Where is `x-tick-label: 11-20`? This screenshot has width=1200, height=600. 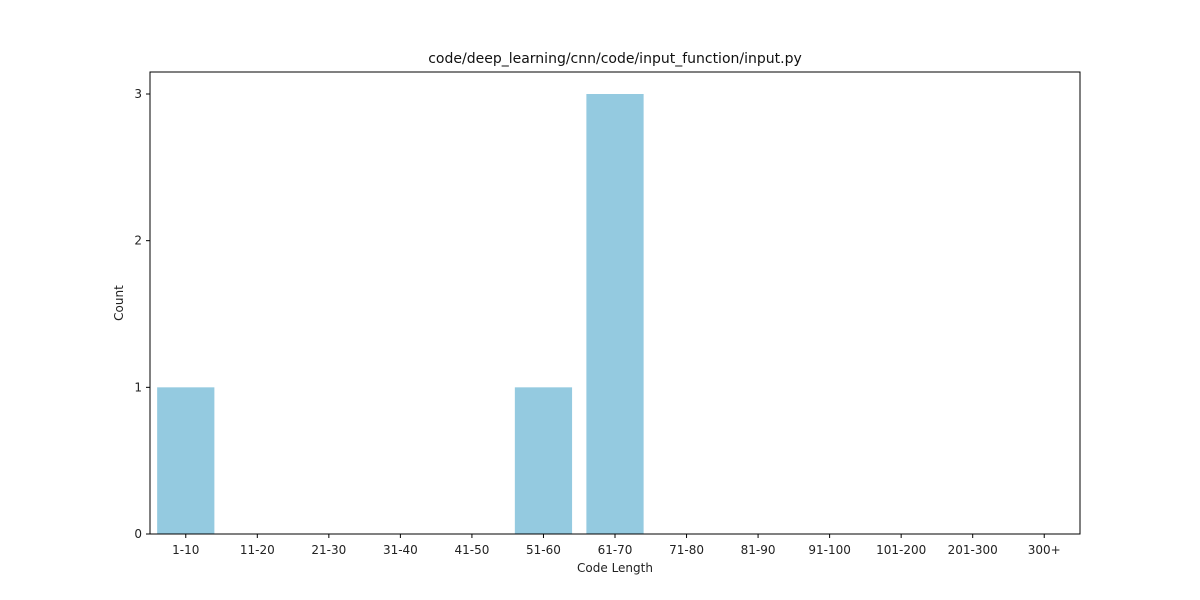 x-tick-label: 11-20 is located at coordinates (257, 550).